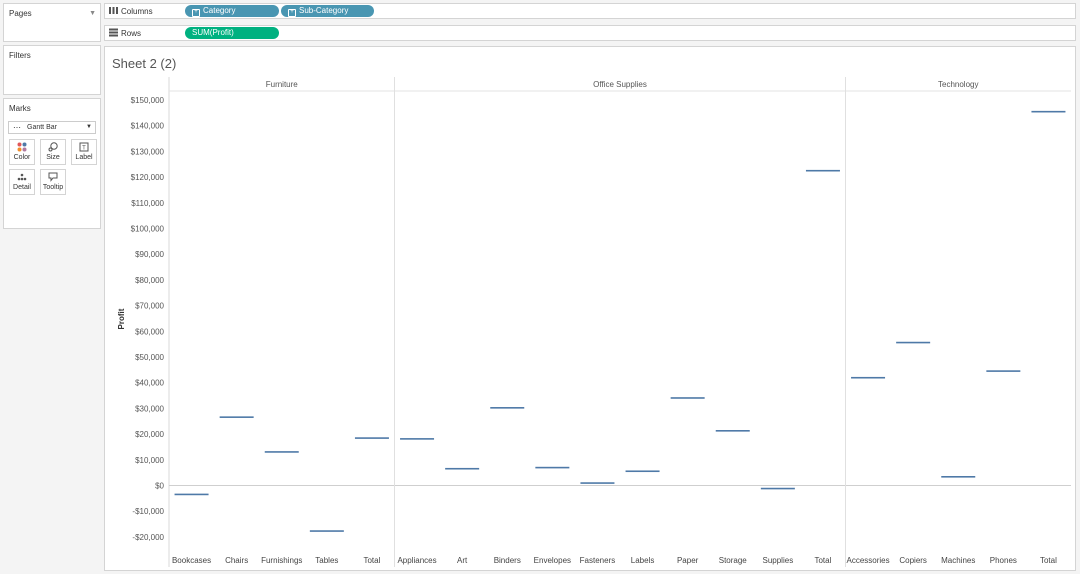  I want to click on rows-icon, so click(113, 33).